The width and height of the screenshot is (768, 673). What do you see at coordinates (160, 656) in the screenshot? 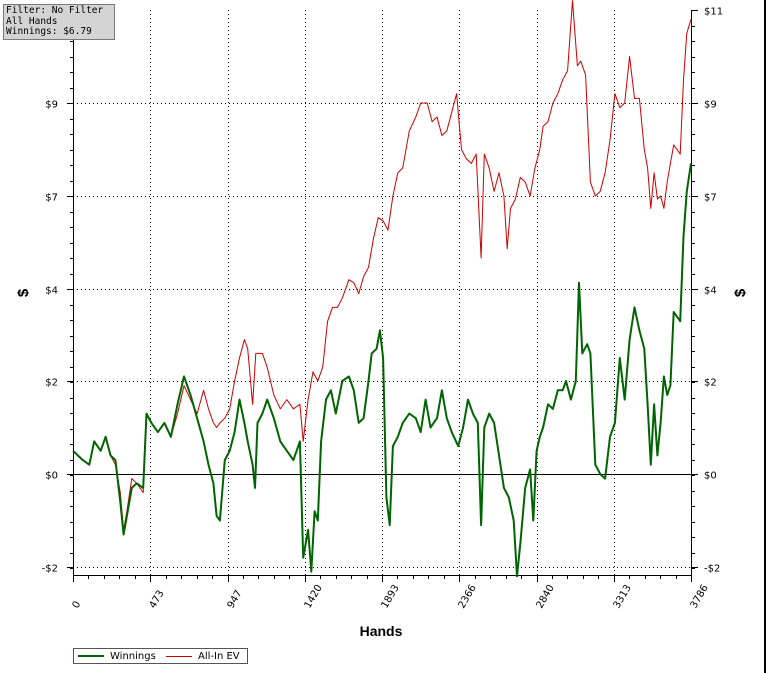
I see `legend: Winnings All-In EV` at bounding box center [160, 656].